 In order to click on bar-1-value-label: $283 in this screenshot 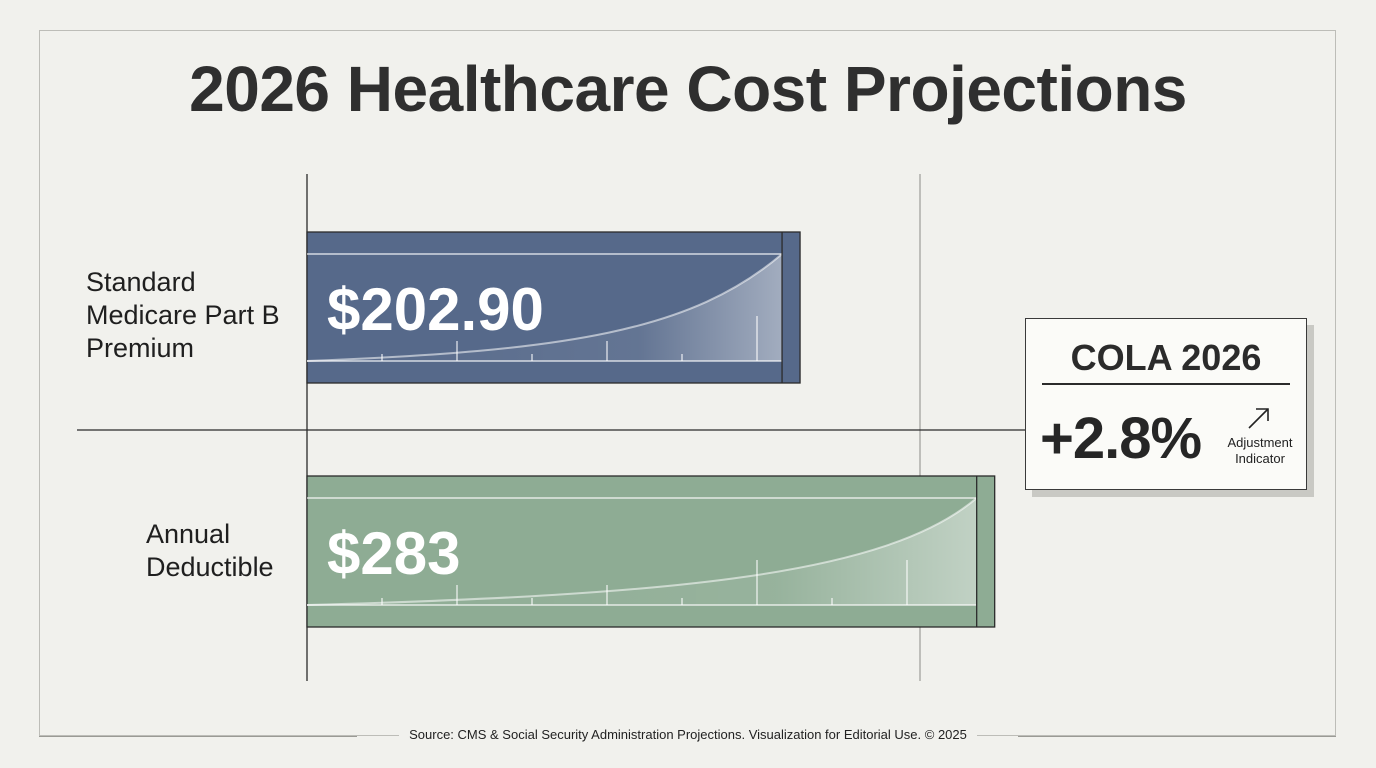, I will do `click(393, 553)`.